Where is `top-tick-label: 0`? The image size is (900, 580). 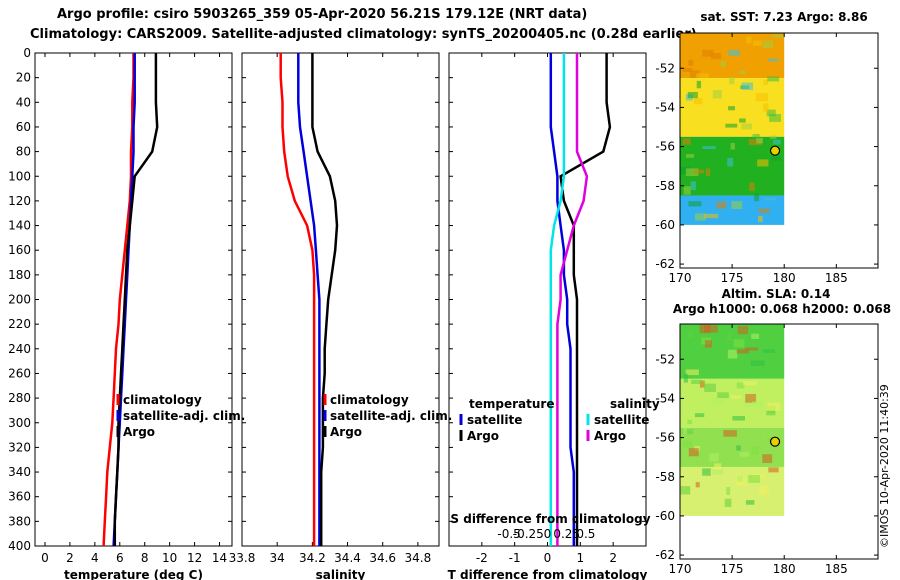
top-tick-label: 0 is located at coordinates (548, 534).